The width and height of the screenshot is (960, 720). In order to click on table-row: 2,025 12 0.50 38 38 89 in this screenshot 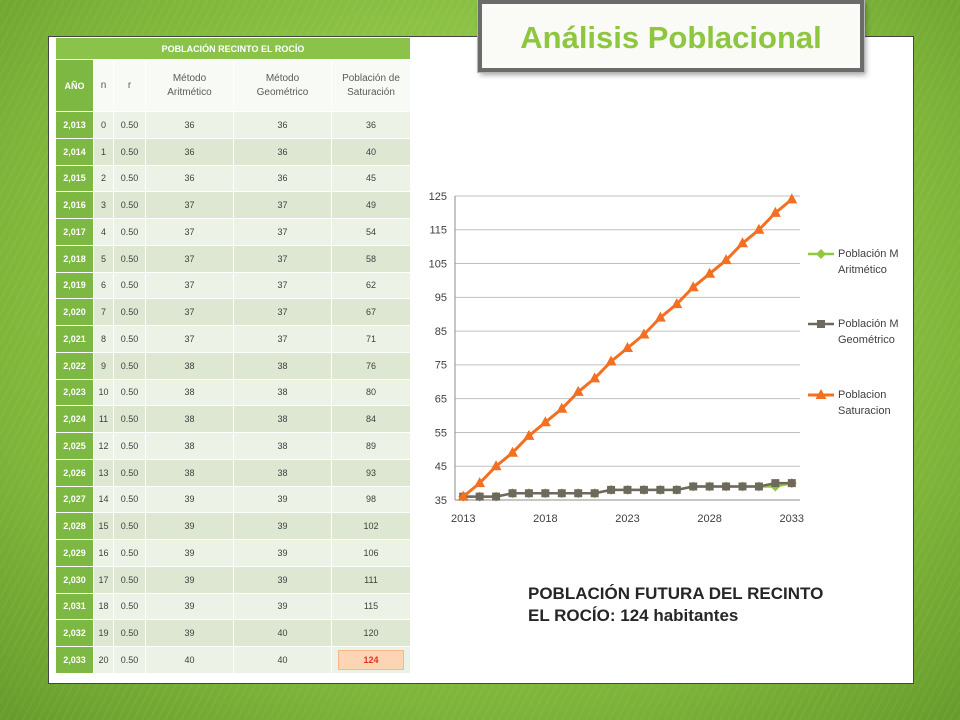, I will do `click(233, 446)`.